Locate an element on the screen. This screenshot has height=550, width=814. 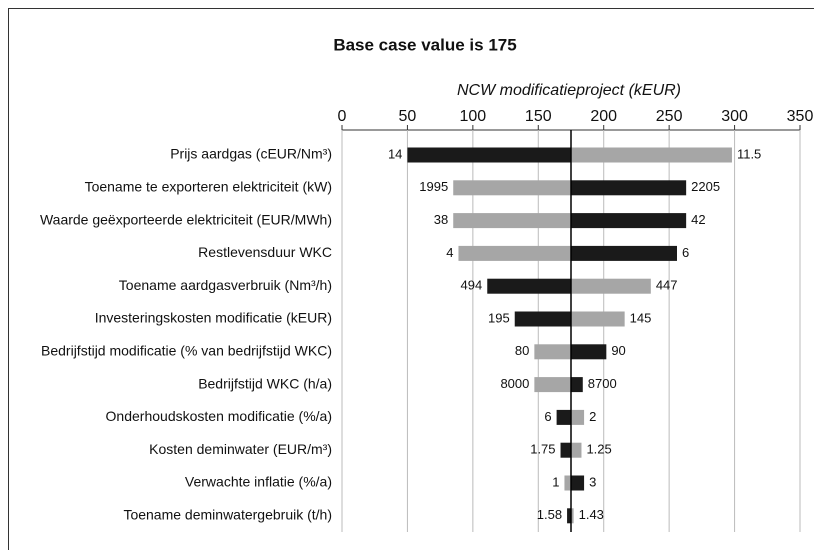
low-label: 1.75 is located at coordinates (542, 449).